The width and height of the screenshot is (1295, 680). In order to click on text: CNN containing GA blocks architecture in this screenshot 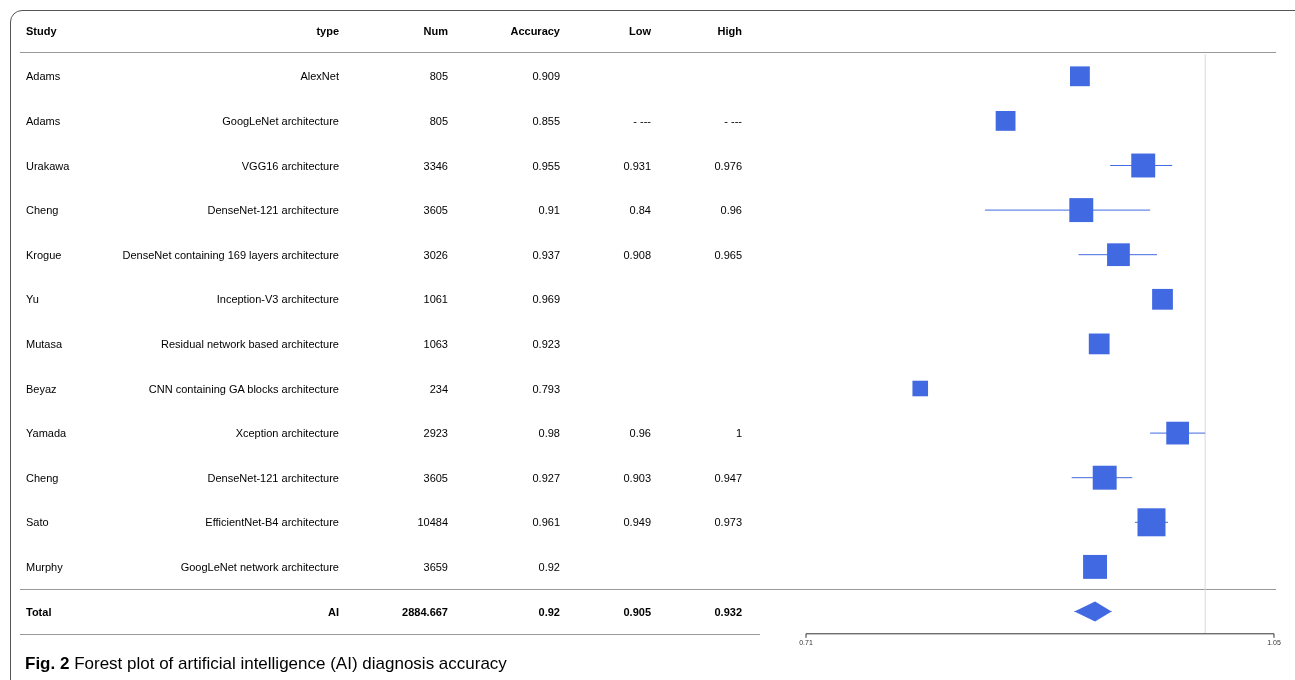, I will do `click(243, 388)`.